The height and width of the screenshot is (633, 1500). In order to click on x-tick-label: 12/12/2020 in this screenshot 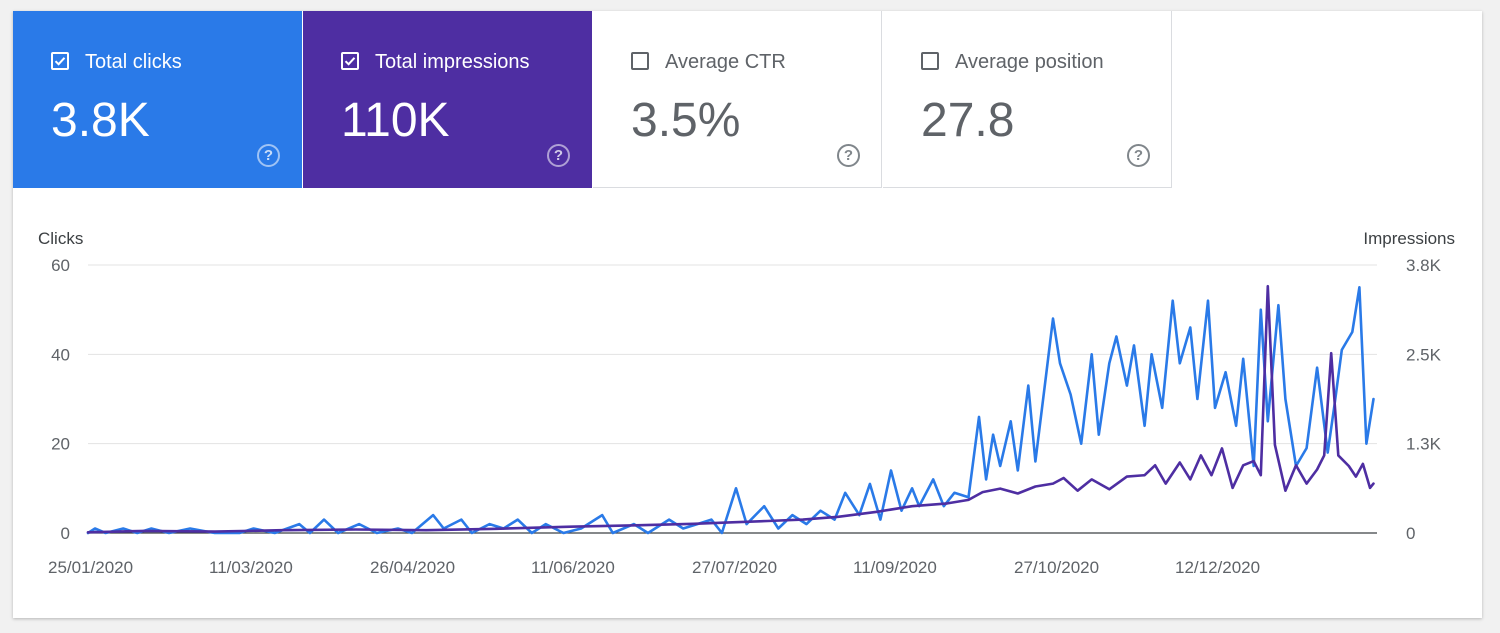, I will do `click(1217, 567)`.